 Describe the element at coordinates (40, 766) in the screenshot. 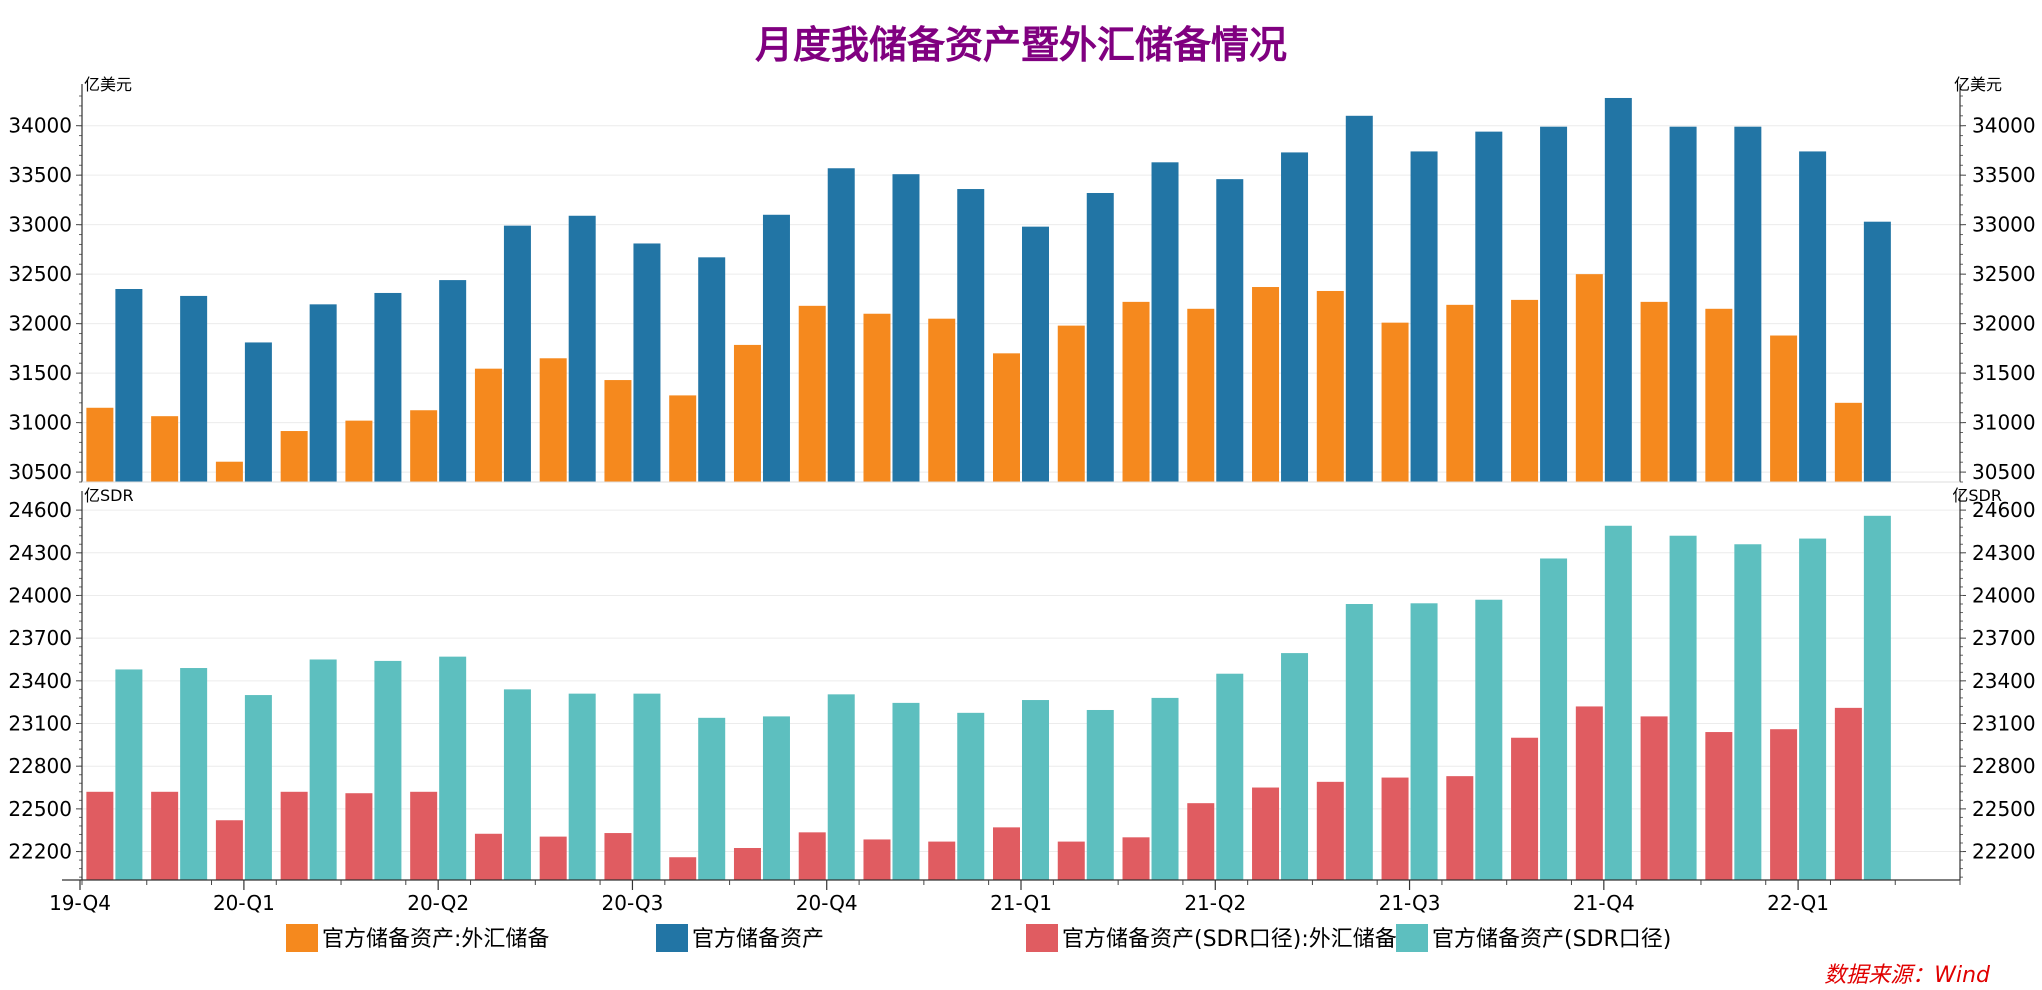

I see `tick-label-left: 22800` at that location.